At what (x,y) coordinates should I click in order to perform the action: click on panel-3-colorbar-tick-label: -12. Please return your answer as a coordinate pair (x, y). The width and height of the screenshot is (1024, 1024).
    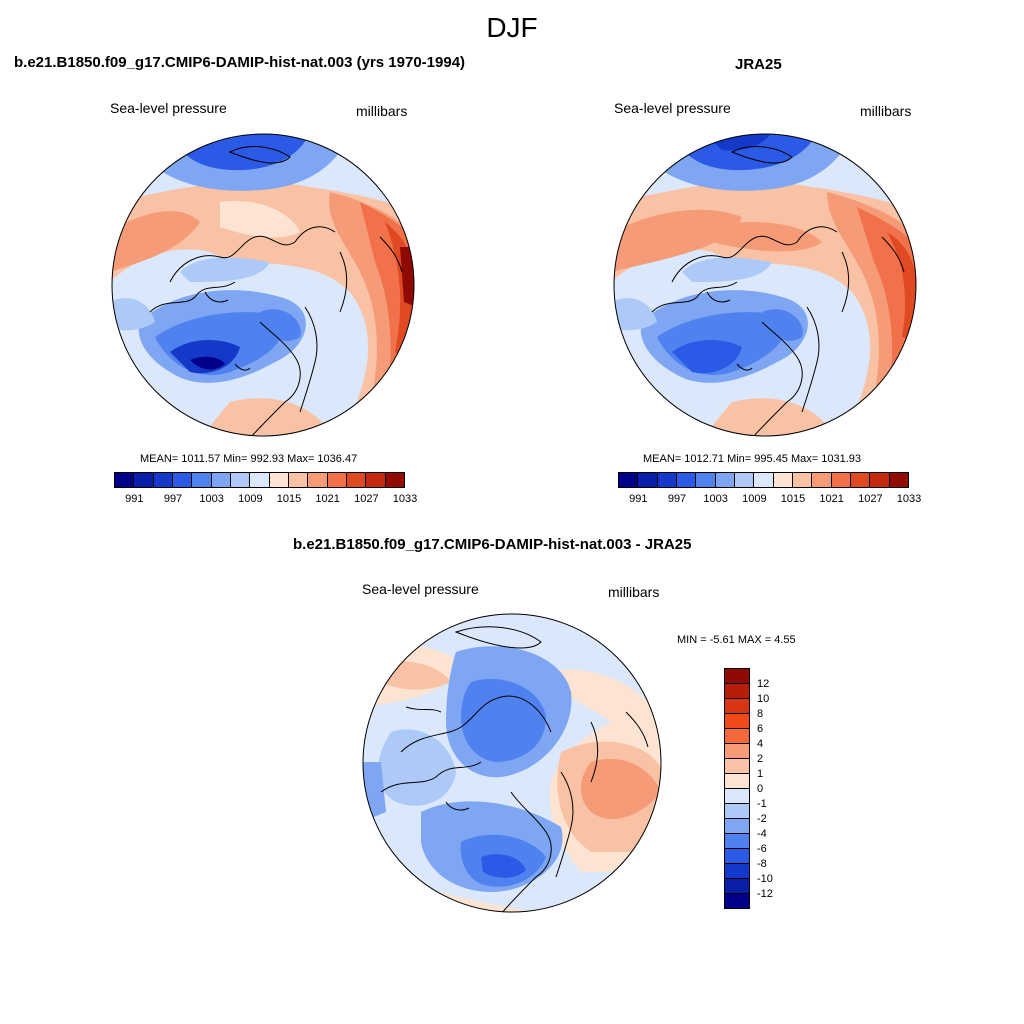
    Looking at the image, I should click on (765, 894).